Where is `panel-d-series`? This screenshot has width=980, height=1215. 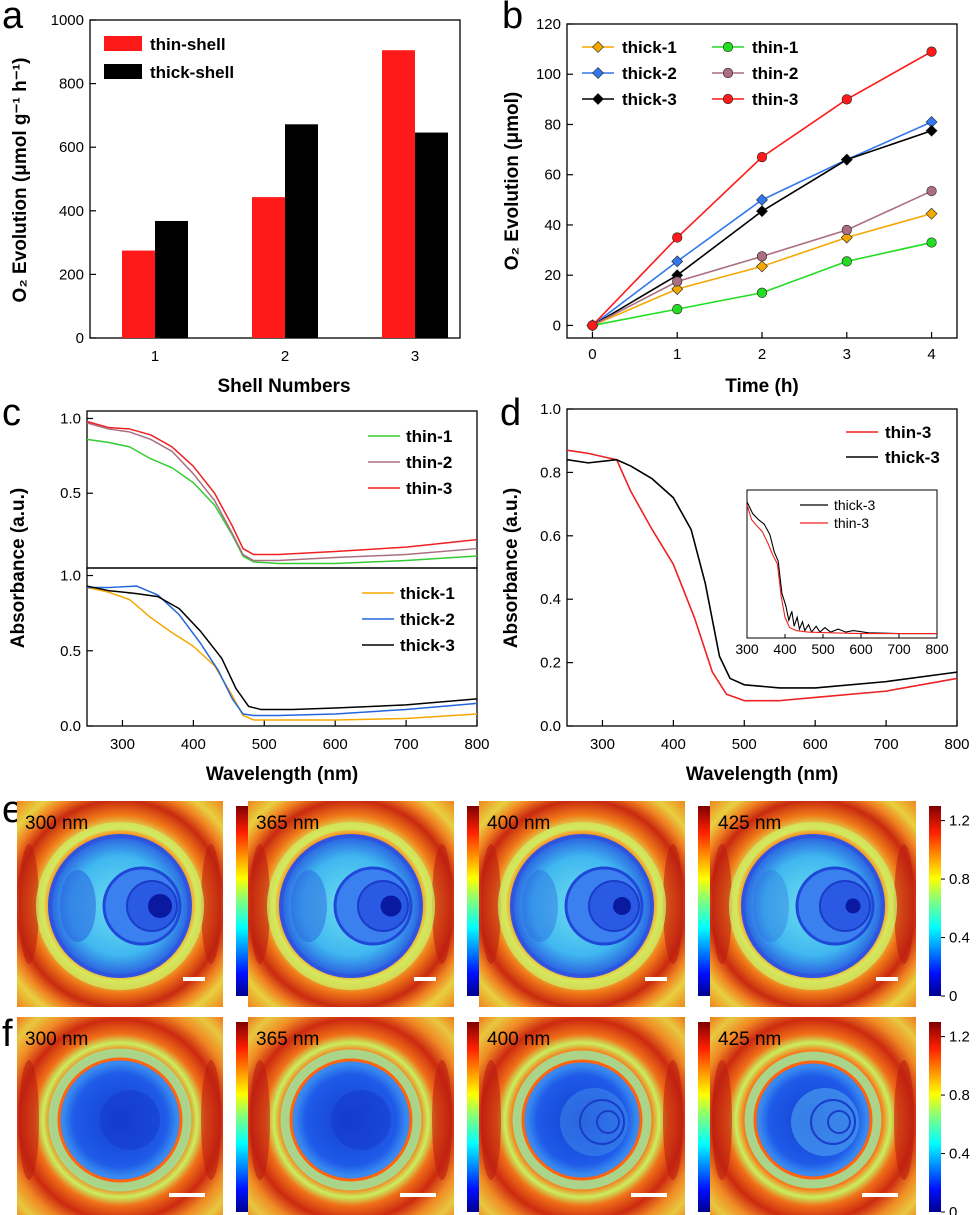
panel-d-series is located at coordinates (762, 575).